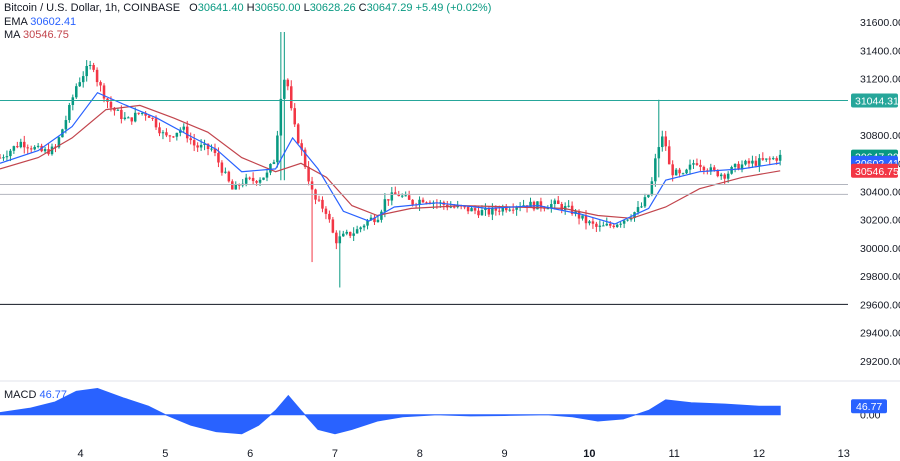  I want to click on change-value: +5.49 (+0.02%), so click(453, 8).